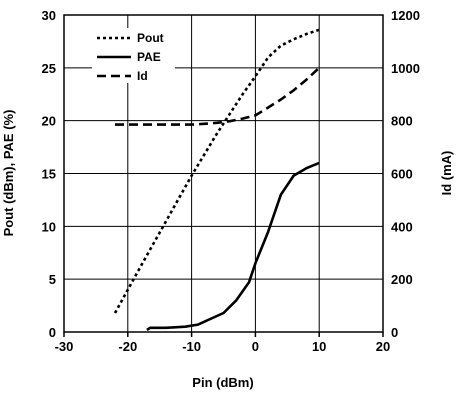 The width and height of the screenshot is (457, 394). Describe the element at coordinates (52, 279) in the screenshot. I see `y-tick-label: 5` at that location.